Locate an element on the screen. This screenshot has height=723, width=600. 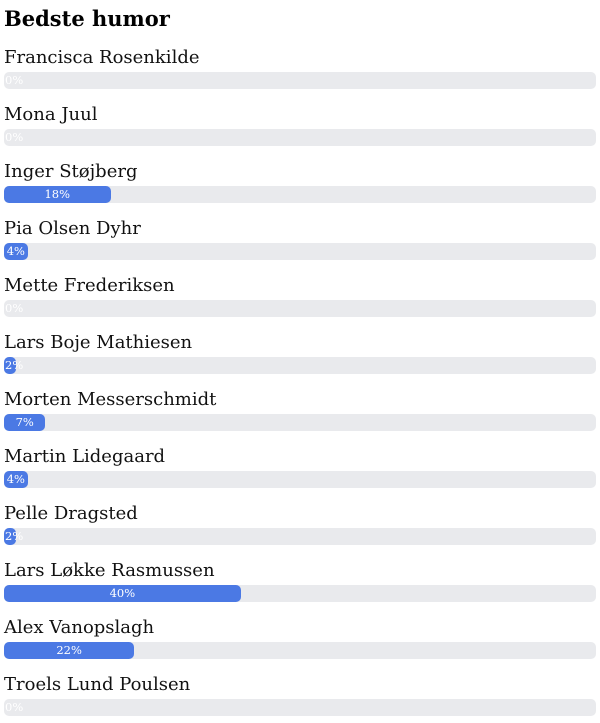
bar-track: 40% is located at coordinates (300, 593).